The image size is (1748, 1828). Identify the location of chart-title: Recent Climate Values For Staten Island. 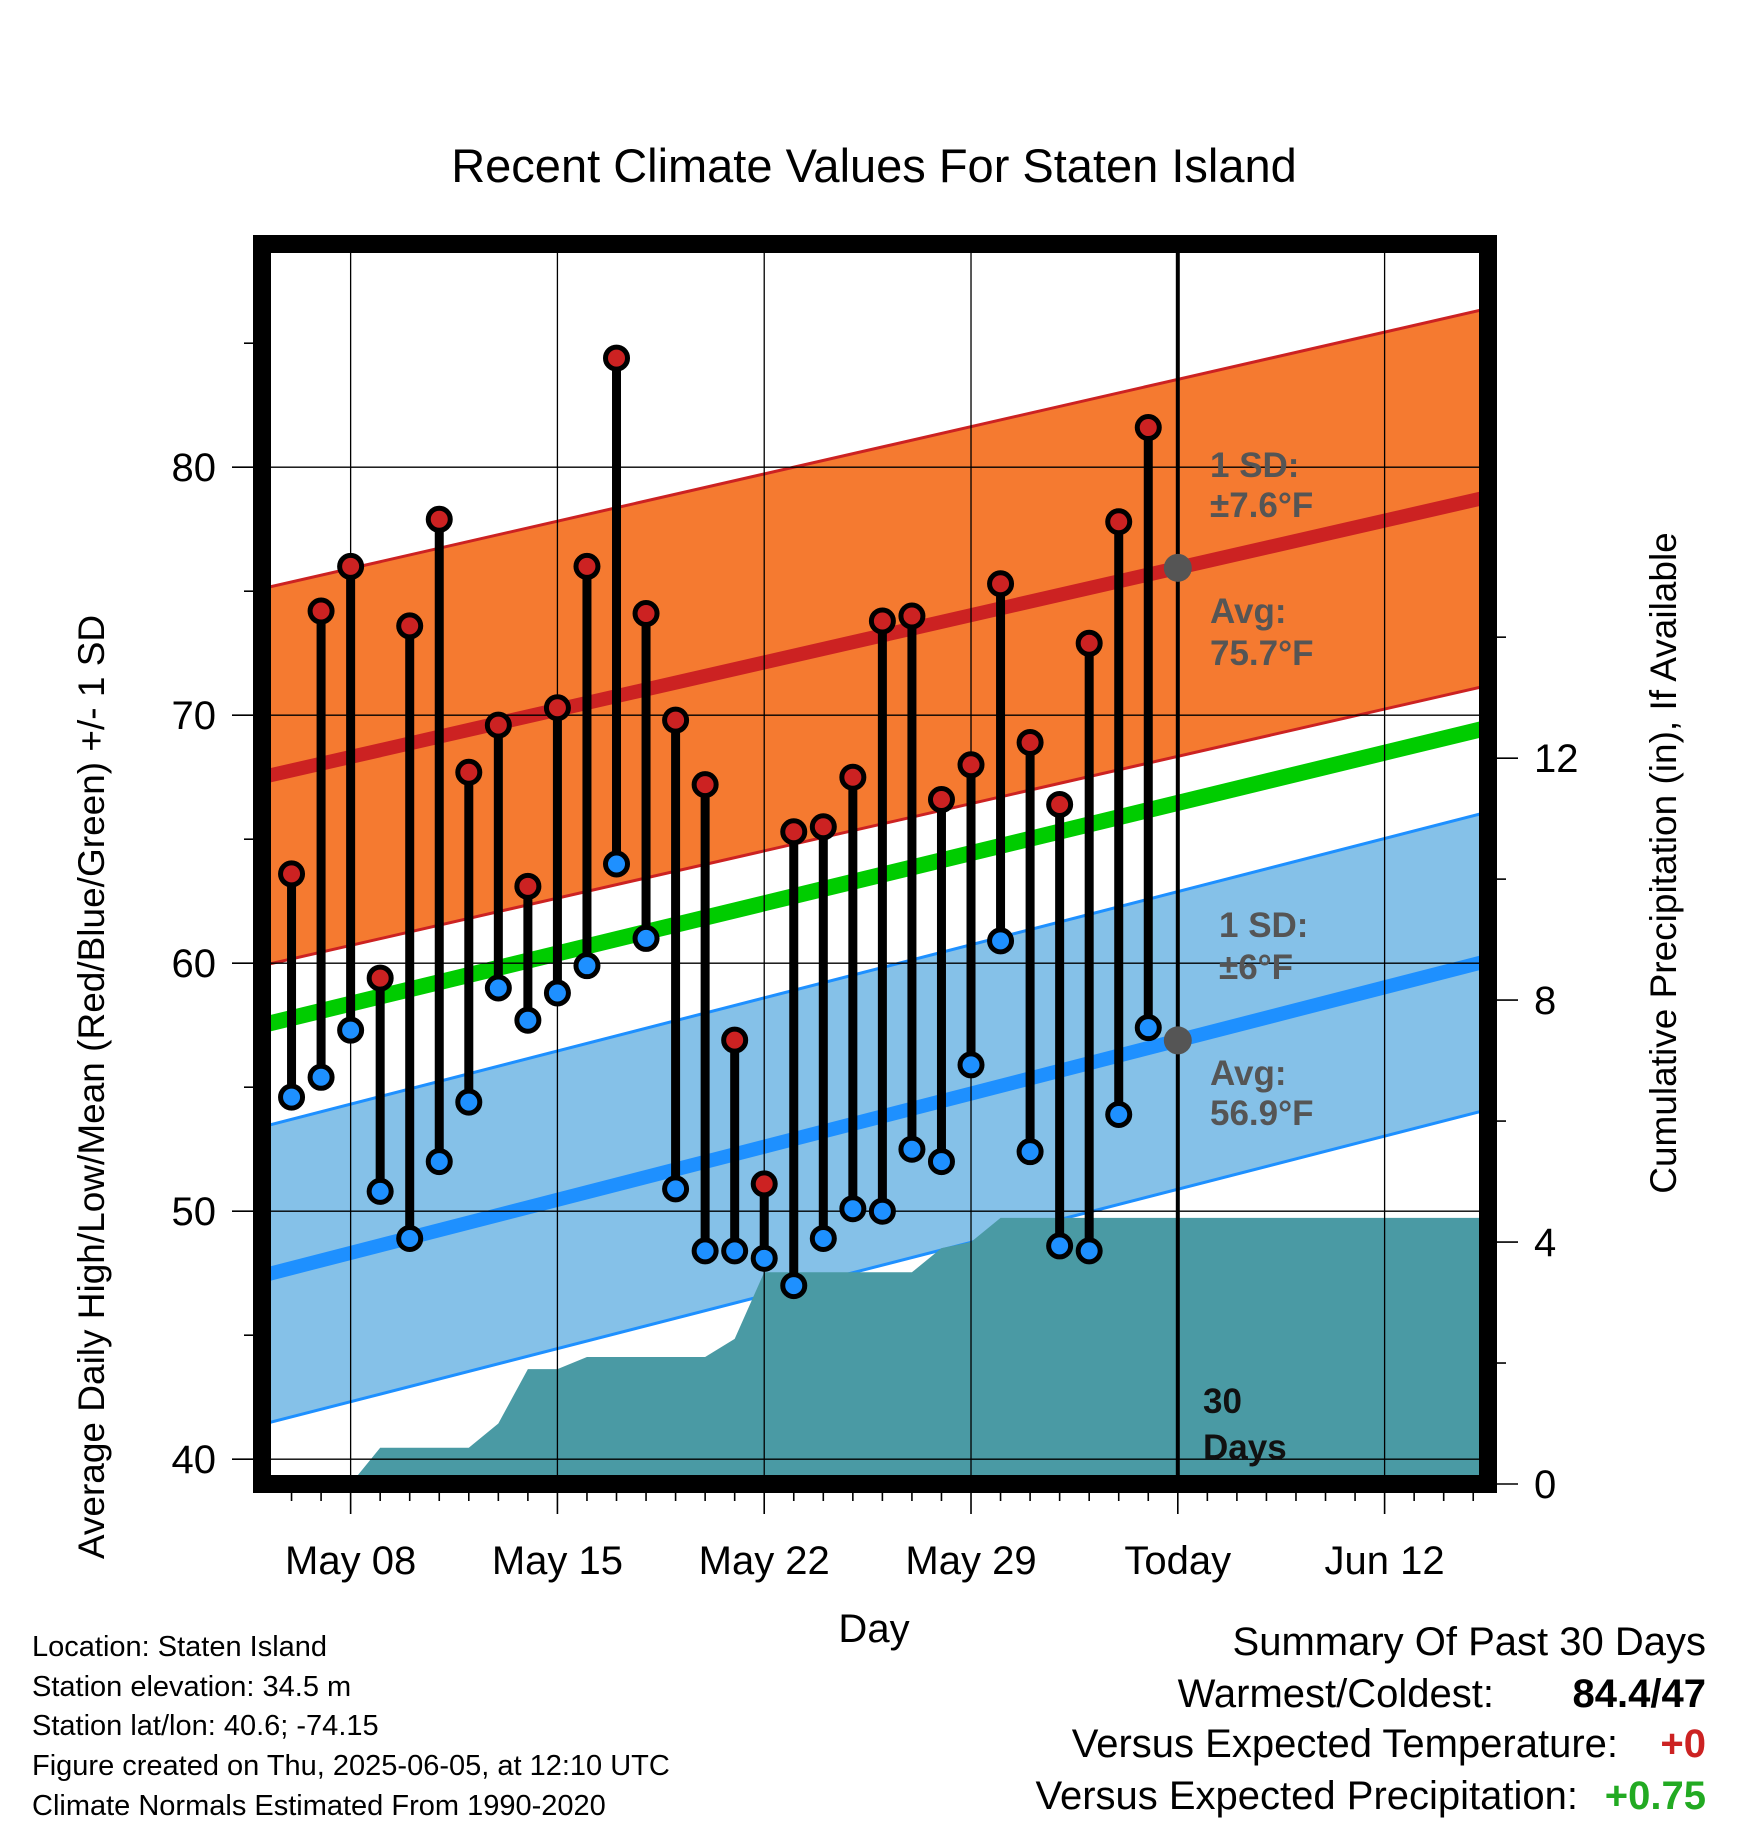
(874, 165).